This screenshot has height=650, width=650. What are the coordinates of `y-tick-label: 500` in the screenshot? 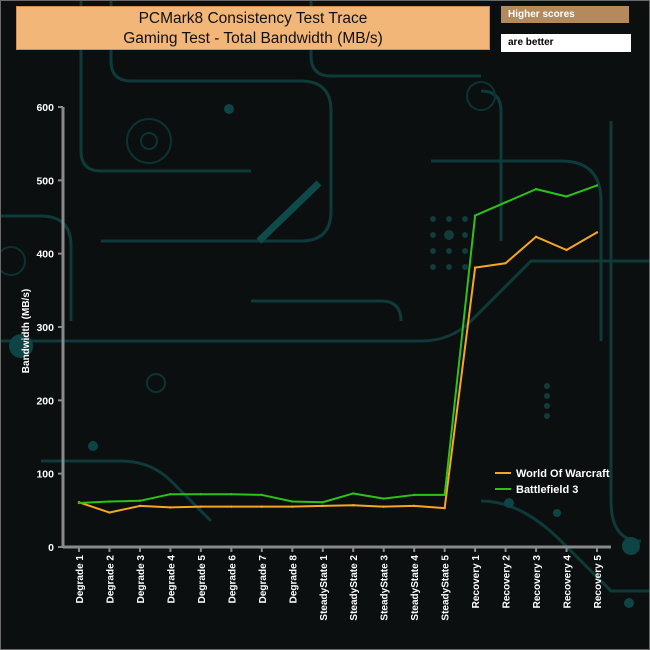 It's located at (45, 181).